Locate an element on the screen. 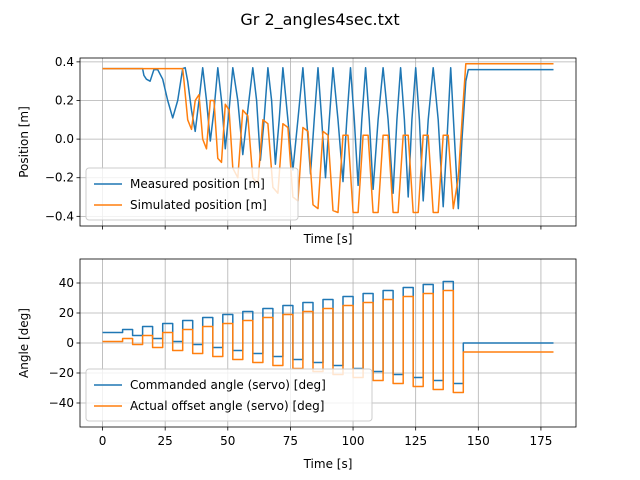  legend-label: Measured position [m] is located at coordinates (197, 184).